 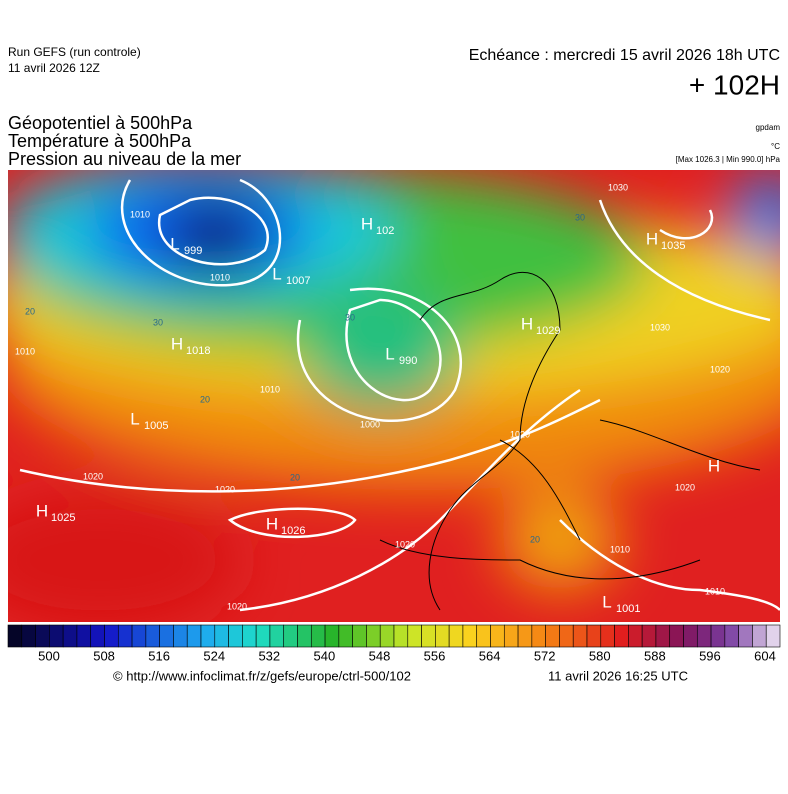 What do you see at coordinates (214, 655) in the screenshot?
I see `colorbar-tick-label: 524` at bounding box center [214, 655].